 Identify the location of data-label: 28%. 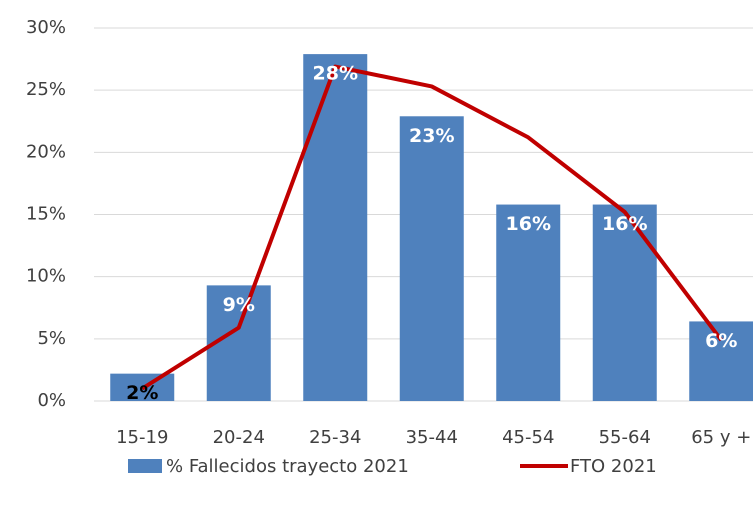
(335, 74).